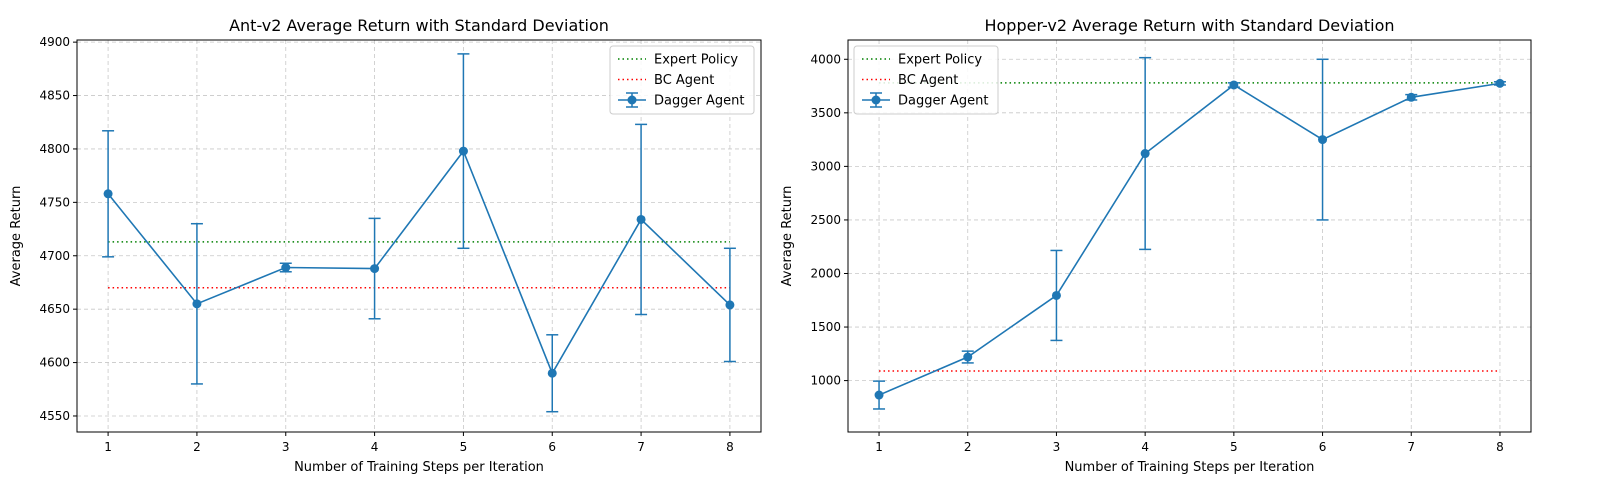  What do you see at coordinates (54, 96) in the screenshot?
I see `y-tick-label: 4850` at bounding box center [54, 96].